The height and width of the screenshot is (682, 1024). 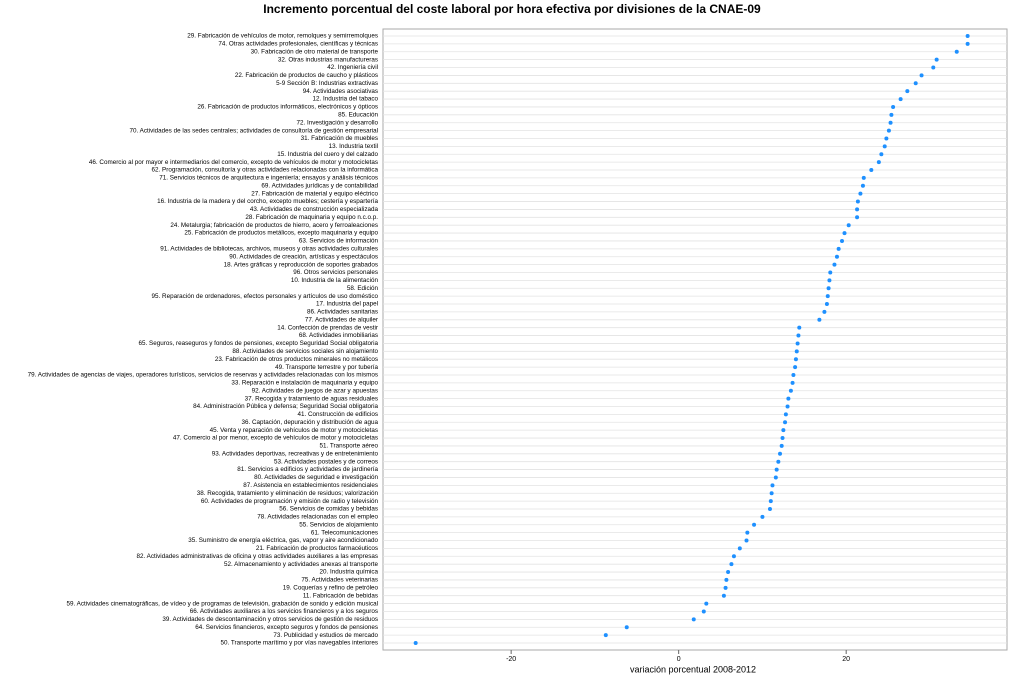 I want to click on y-tick-label: 20. Industria química, so click(x=349, y=572).